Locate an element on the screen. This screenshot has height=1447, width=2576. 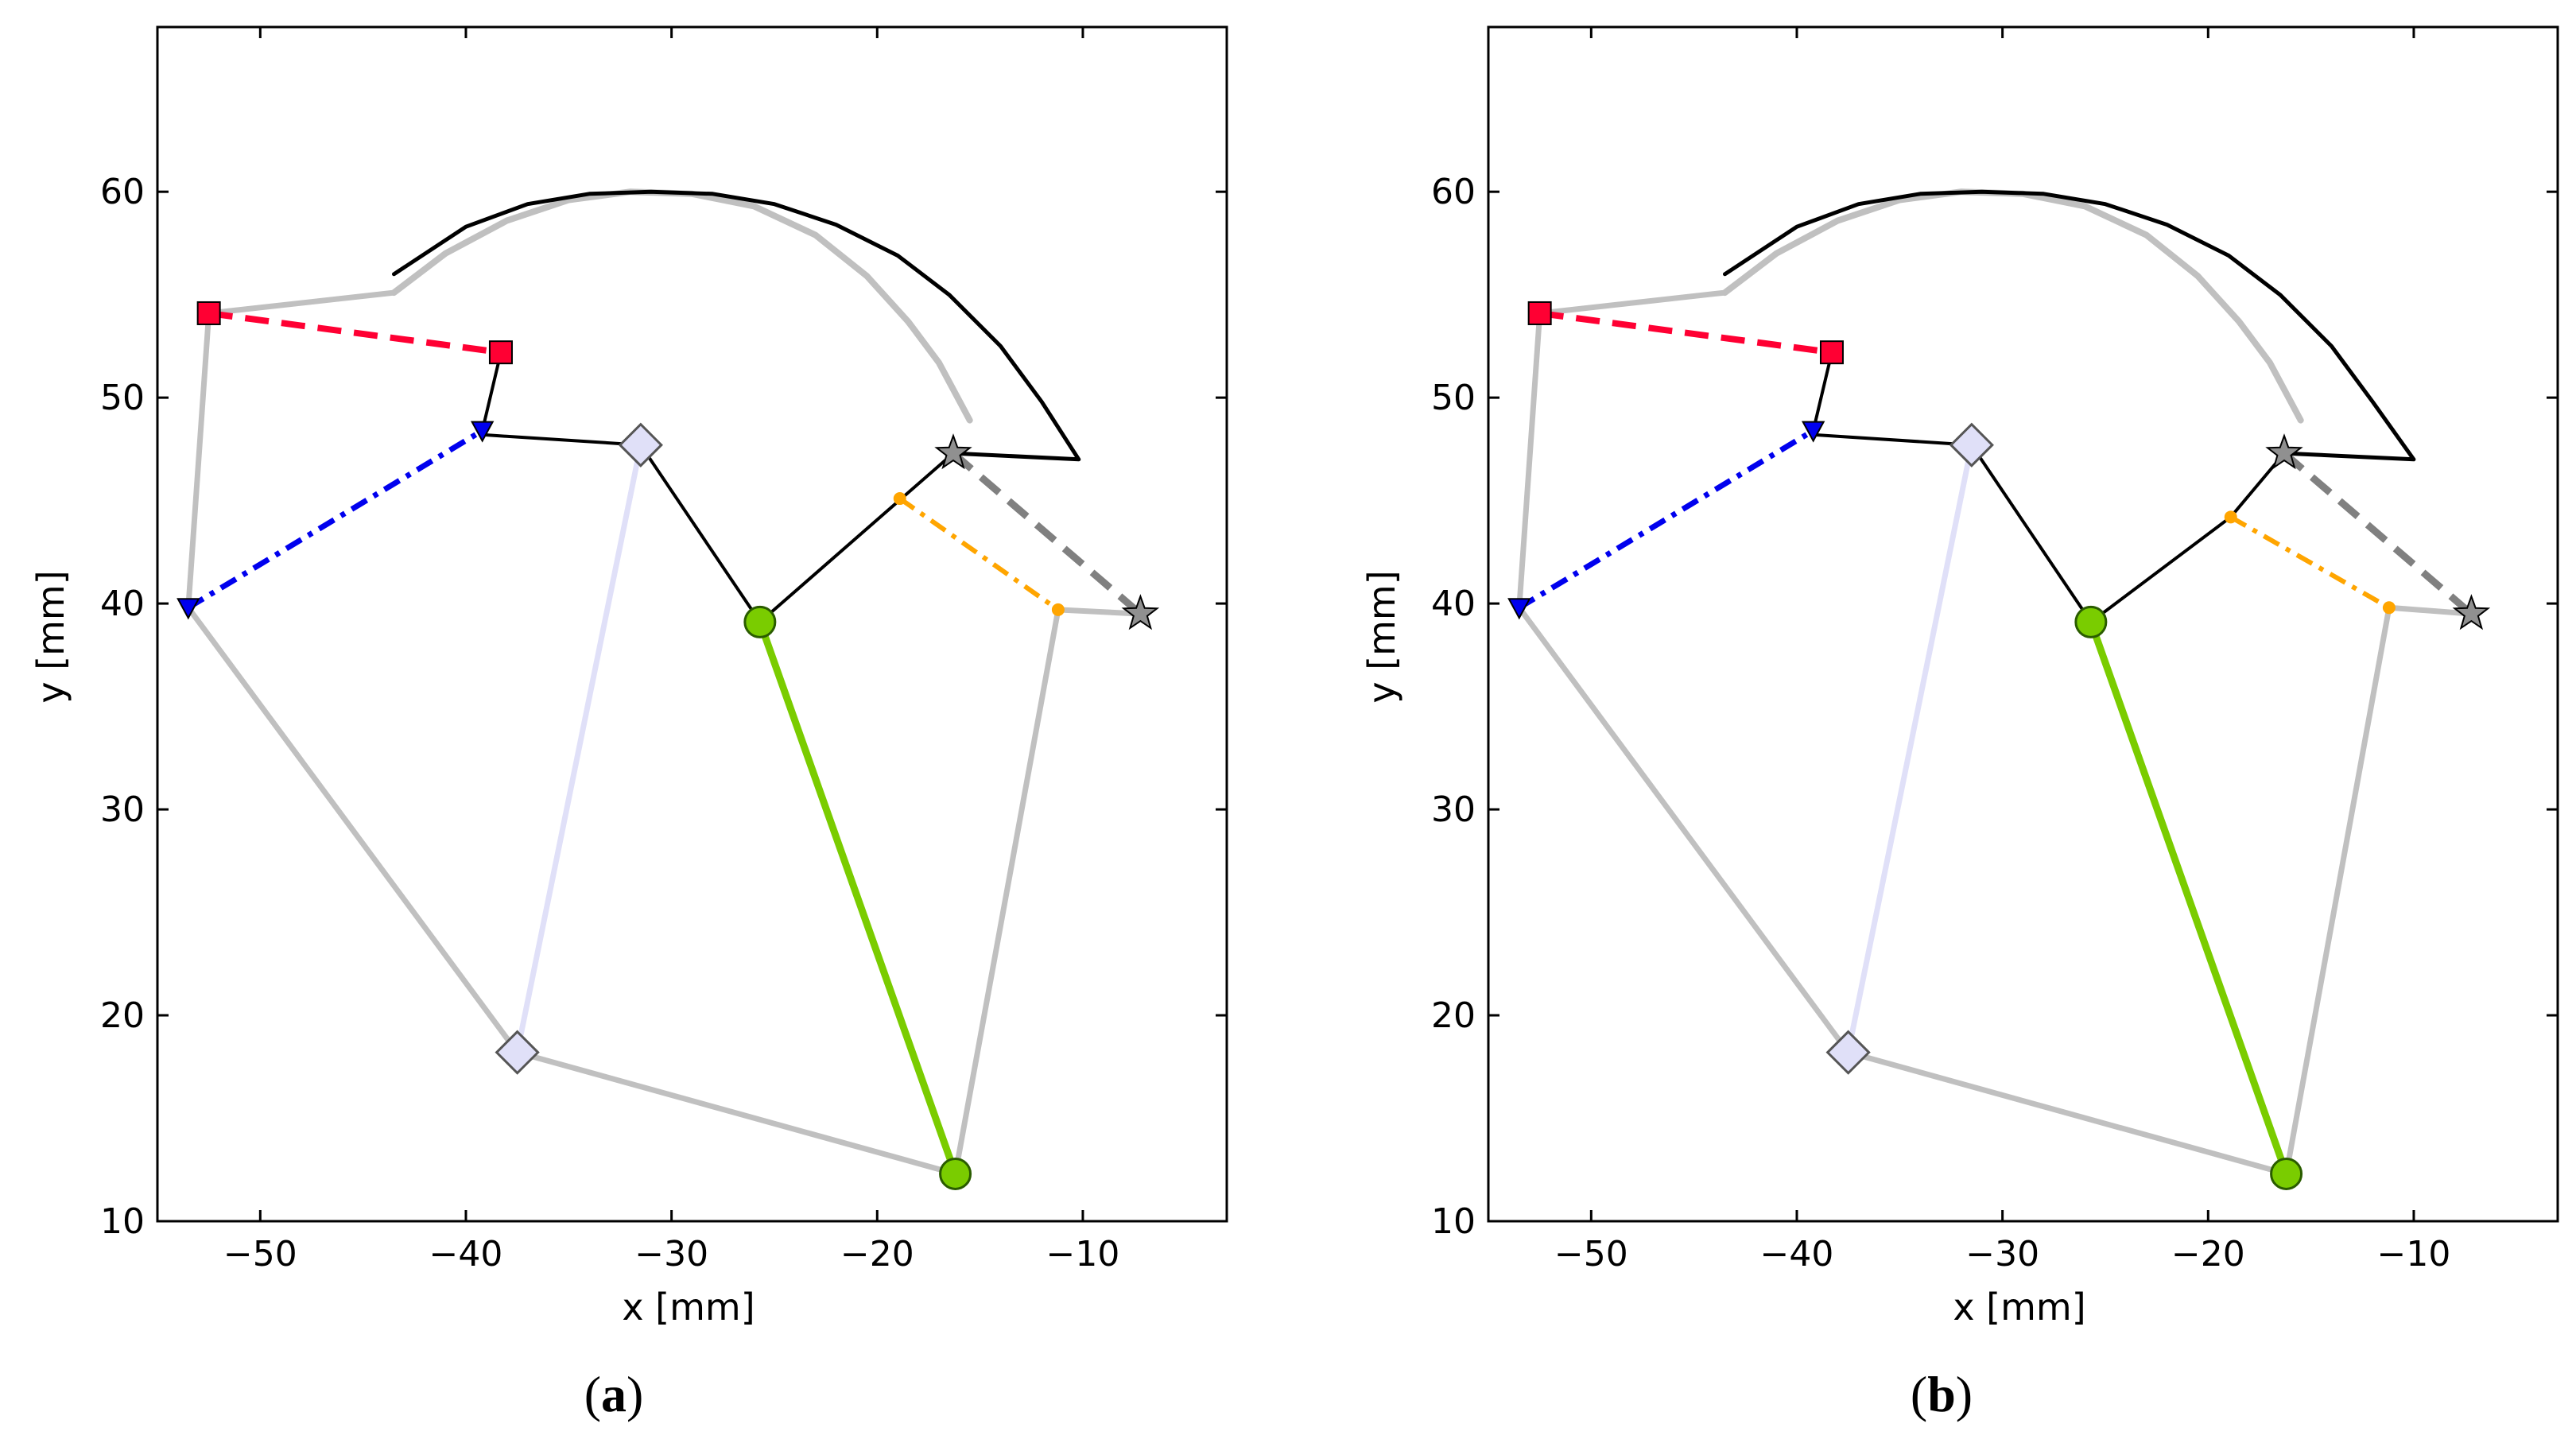
series-black-arc-b is located at coordinates (2070, 325).